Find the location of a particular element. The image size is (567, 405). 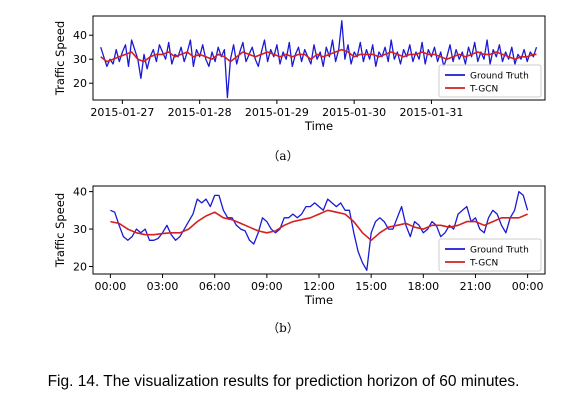

x-tick-label: 09:00 is located at coordinates (267, 286).